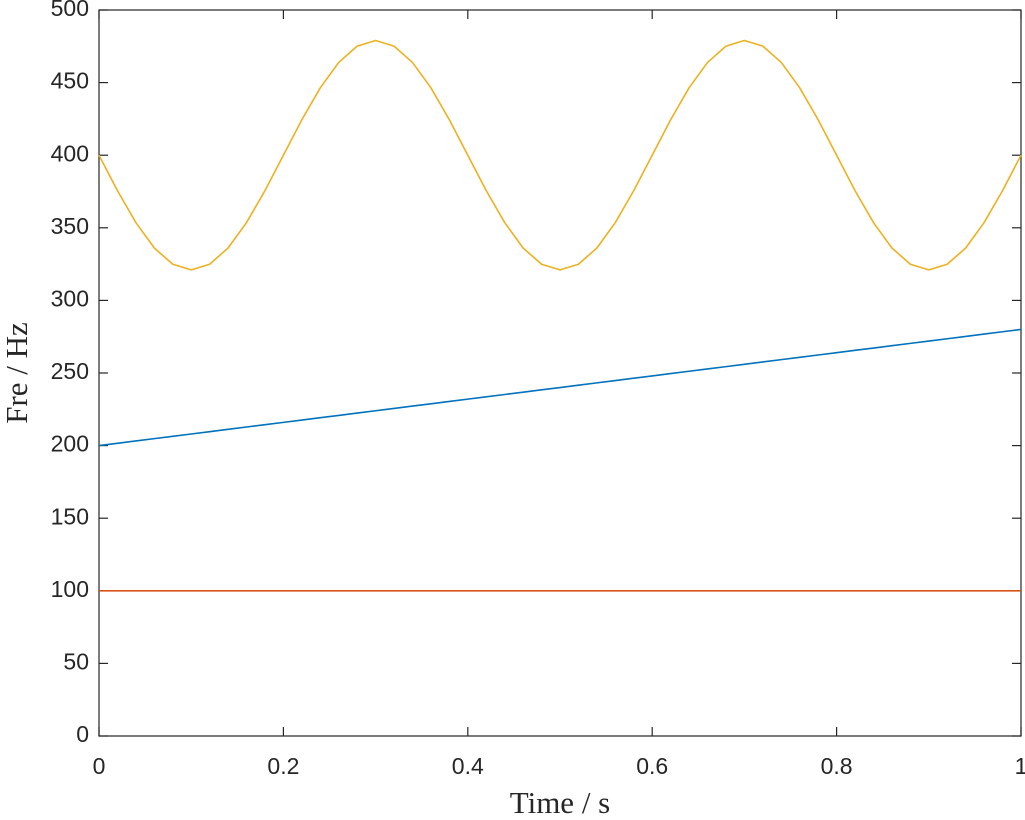 This screenshot has height=820, width=1025. Describe the element at coordinates (70, 298) in the screenshot. I see `y-tick-label: 300` at that location.